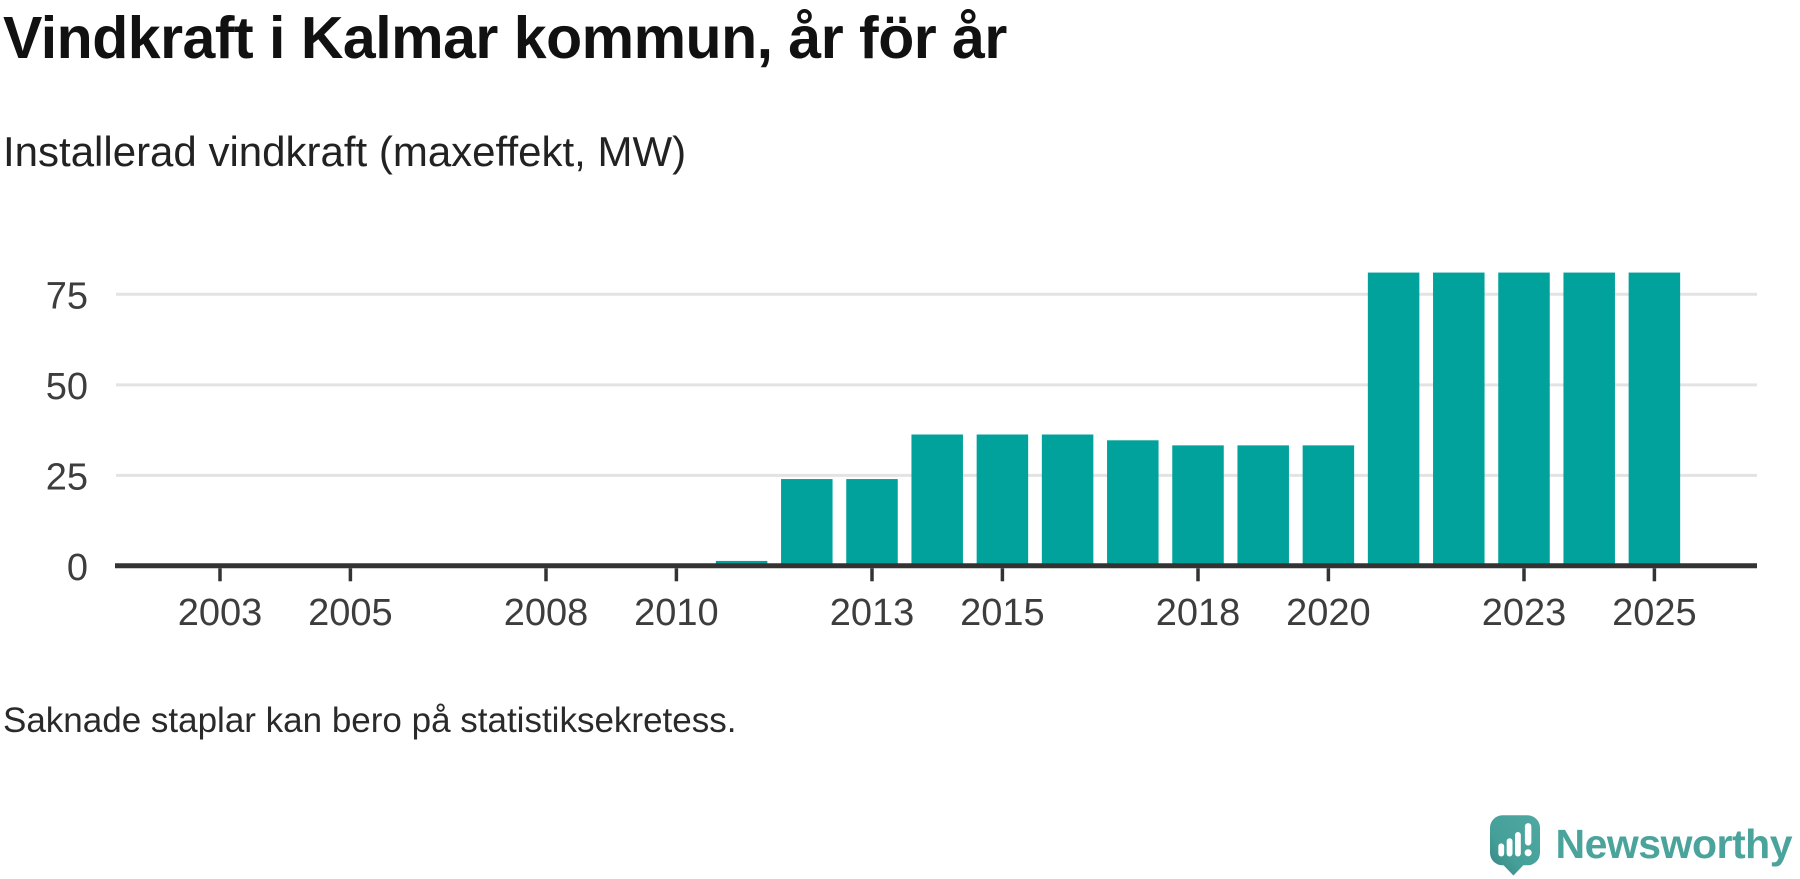 This screenshot has width=1800, height=879. I want to click on chart-title: Vindkraft i Kalmar kommun, år för år, so click(505, 38).